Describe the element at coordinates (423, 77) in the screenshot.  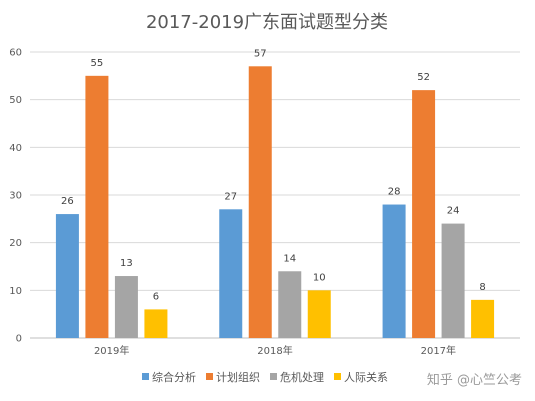
I see `data-label: 52` at that location.